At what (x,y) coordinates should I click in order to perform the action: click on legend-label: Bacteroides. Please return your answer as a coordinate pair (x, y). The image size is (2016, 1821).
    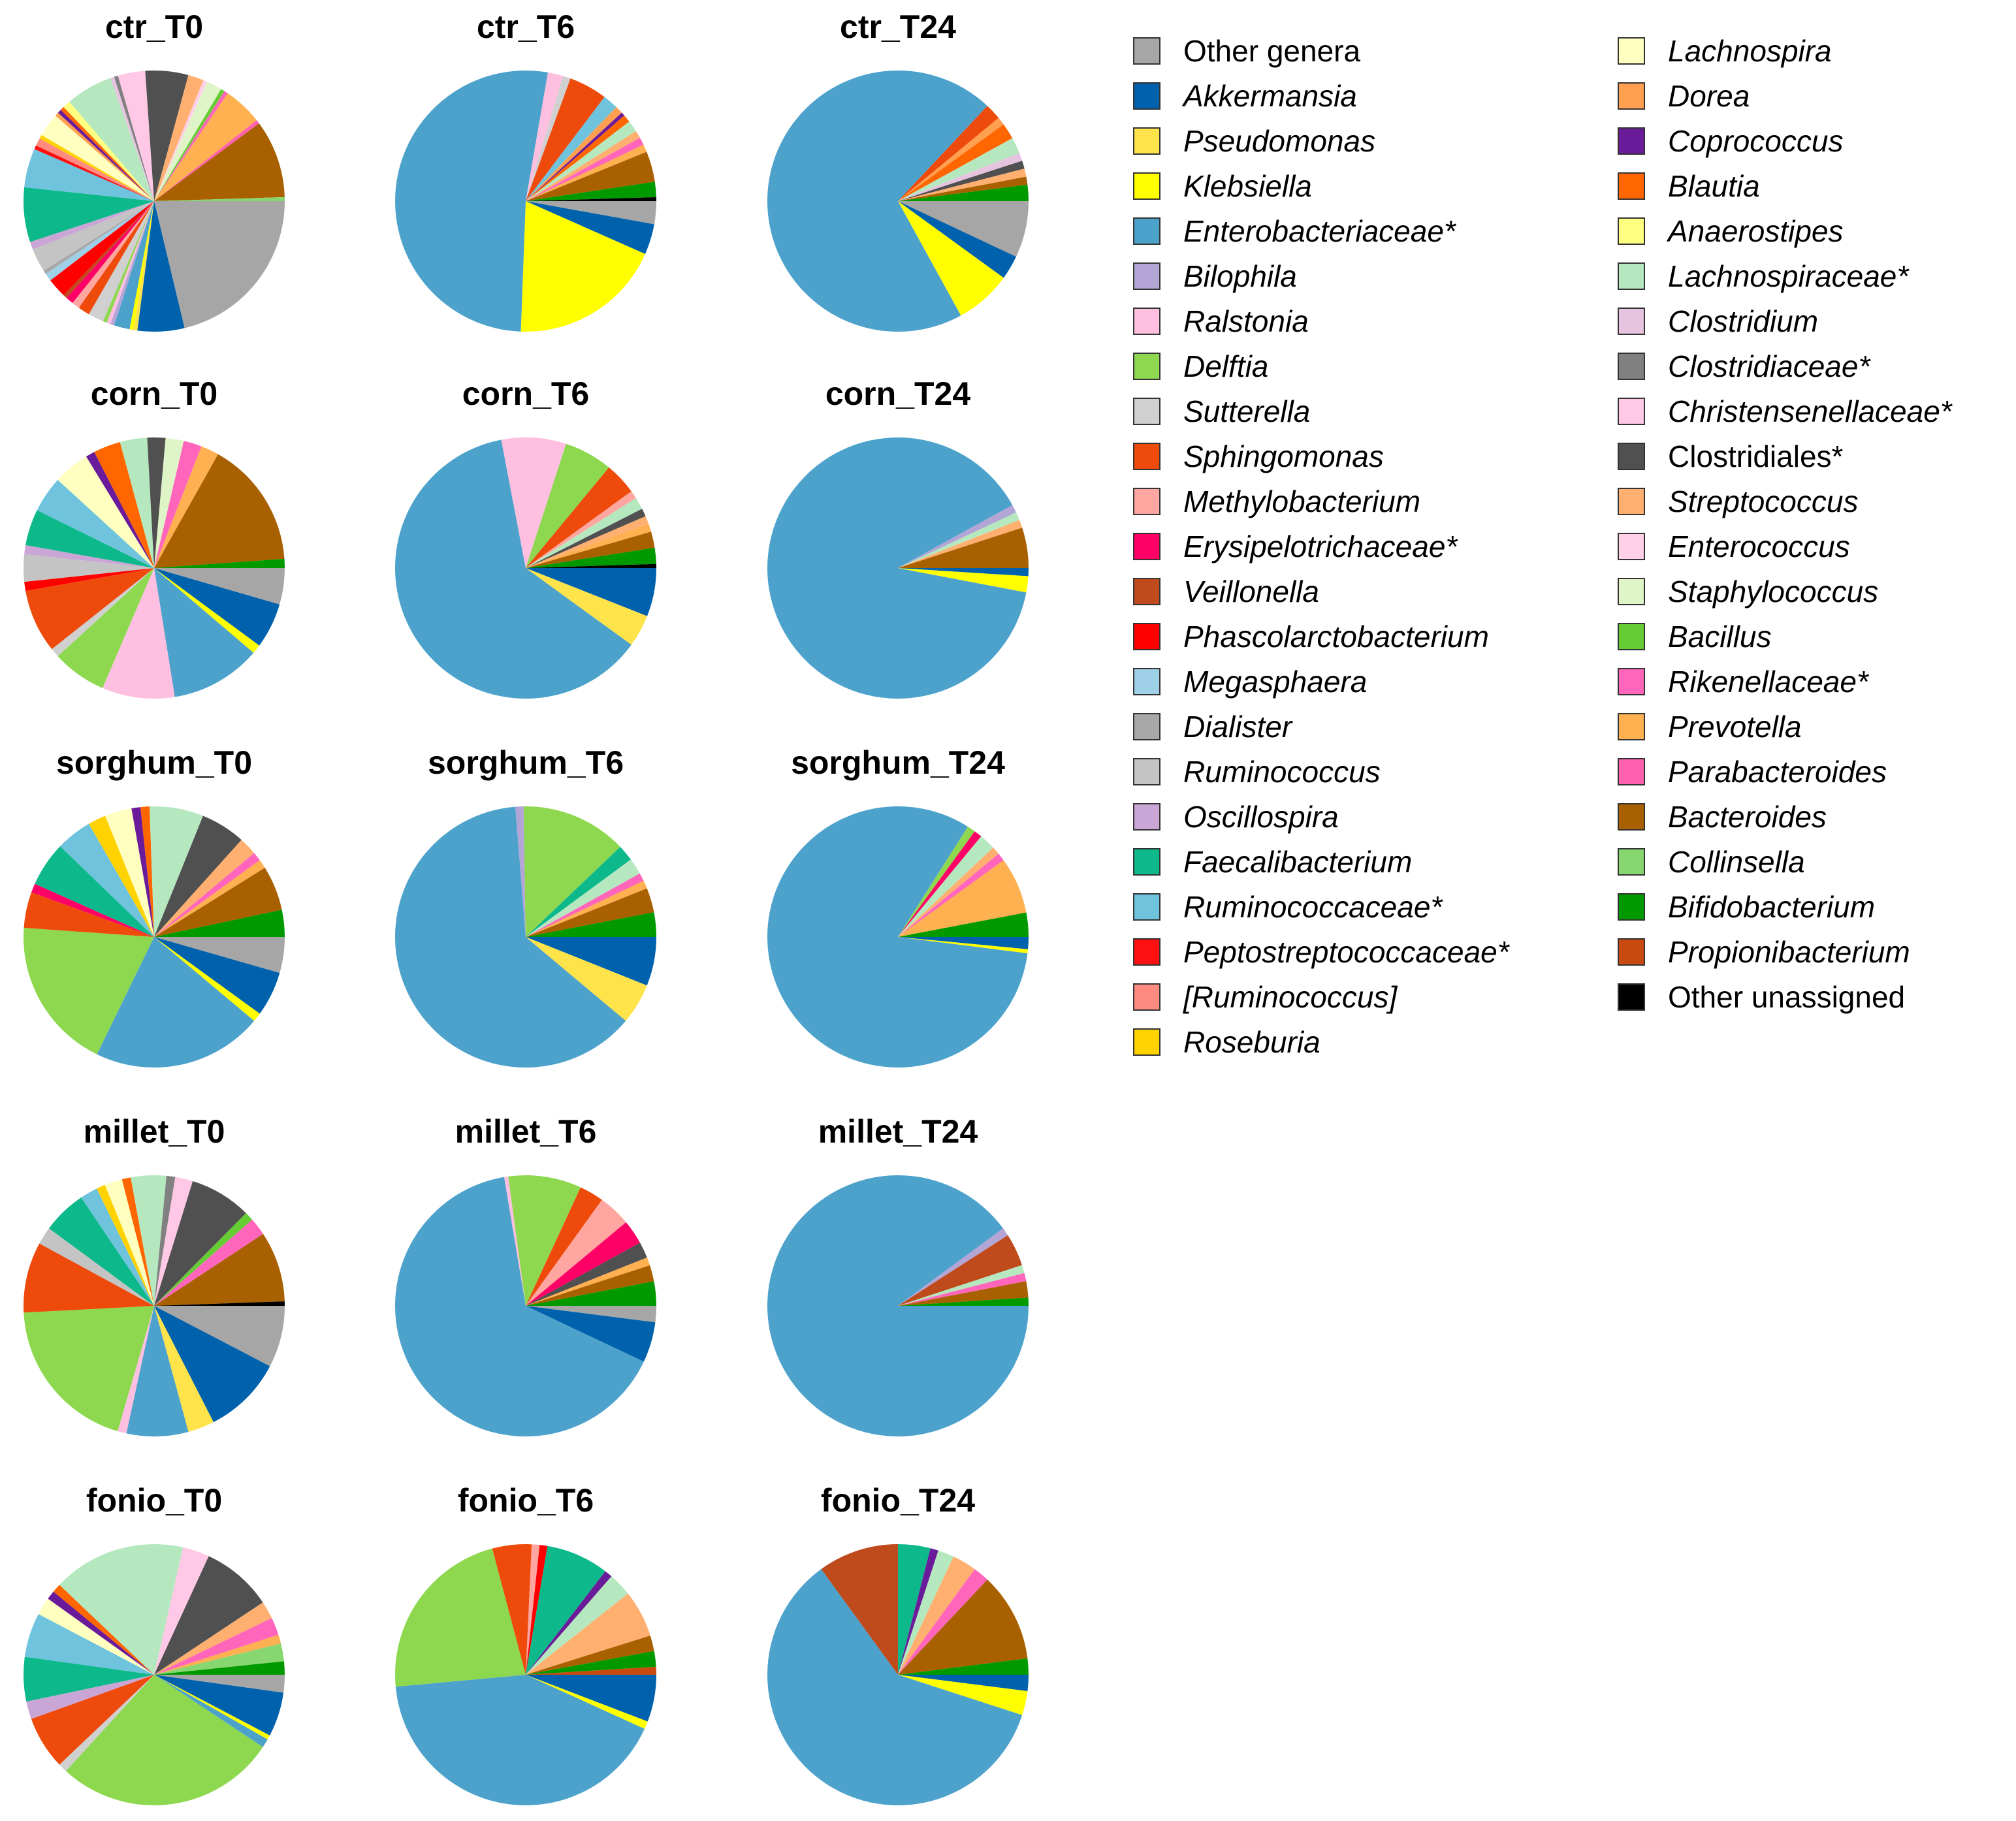
    Looking at the image, I should click on (1747, 817).